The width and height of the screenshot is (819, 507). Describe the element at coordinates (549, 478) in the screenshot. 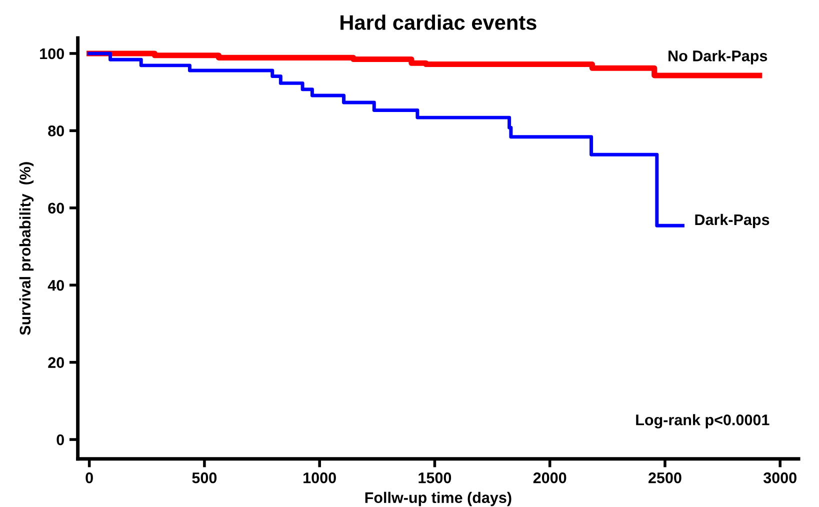

I see `x-tick-label: 2000` at that location.